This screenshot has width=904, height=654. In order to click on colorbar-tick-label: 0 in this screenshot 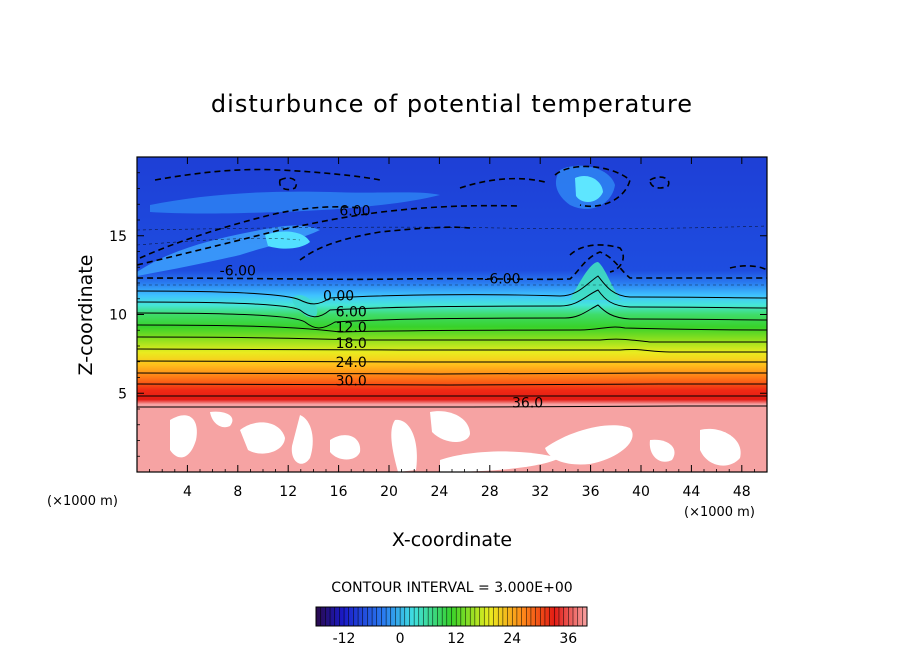, I will do `click(400, 639)`.